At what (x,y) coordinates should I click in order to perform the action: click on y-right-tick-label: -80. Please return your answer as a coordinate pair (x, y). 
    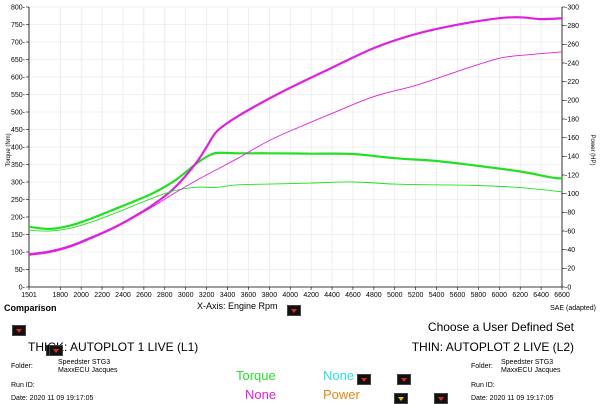
    Looking at the image, I should click on (570, 213).